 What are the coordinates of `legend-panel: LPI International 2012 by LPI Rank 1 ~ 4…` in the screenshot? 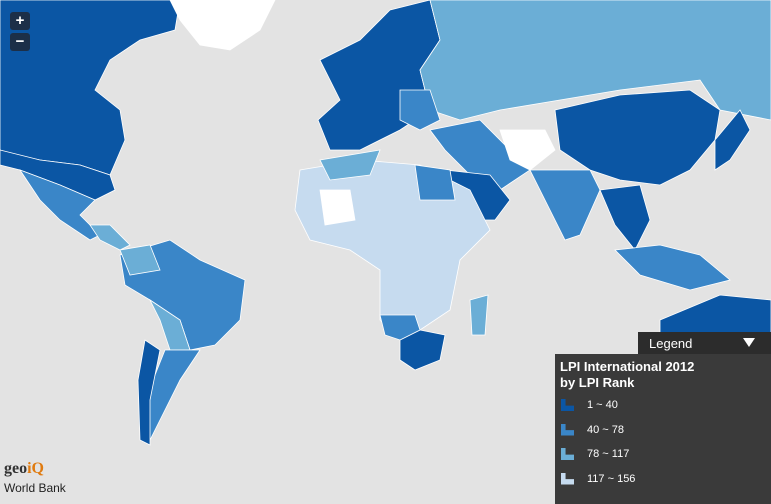 It's located at (663, 429).